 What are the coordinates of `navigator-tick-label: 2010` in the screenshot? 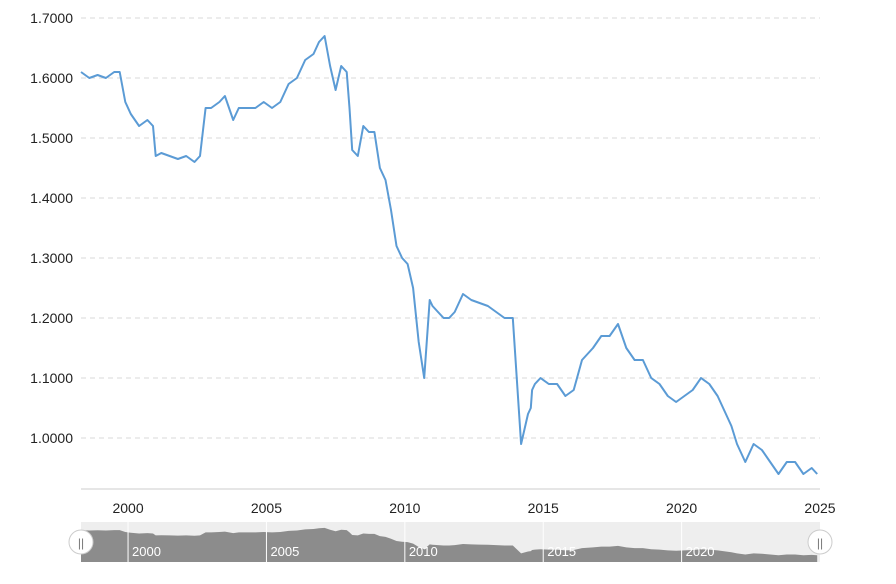 It's located at (423, 551).